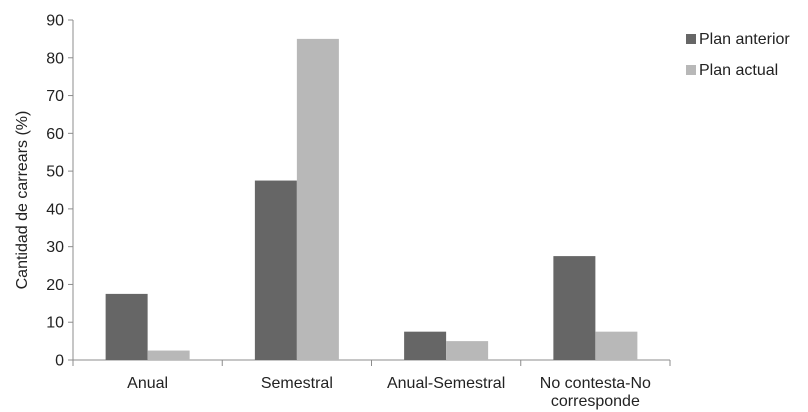 The image size is (808, 412). I want to click on y-axis: 0 10 20 30 40 50 60 70 80 90, so click(60, 191).